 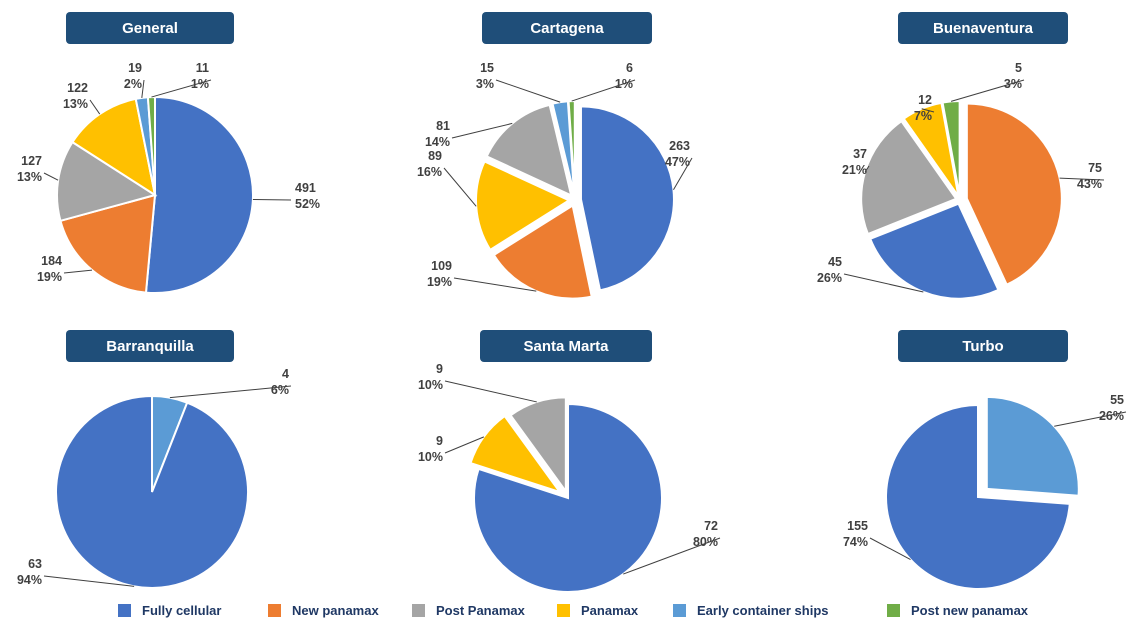 What do you see at coordinates (135, 68) in the screenshot?
I see `data-label-value: 19` at bounding box center [135, 68].